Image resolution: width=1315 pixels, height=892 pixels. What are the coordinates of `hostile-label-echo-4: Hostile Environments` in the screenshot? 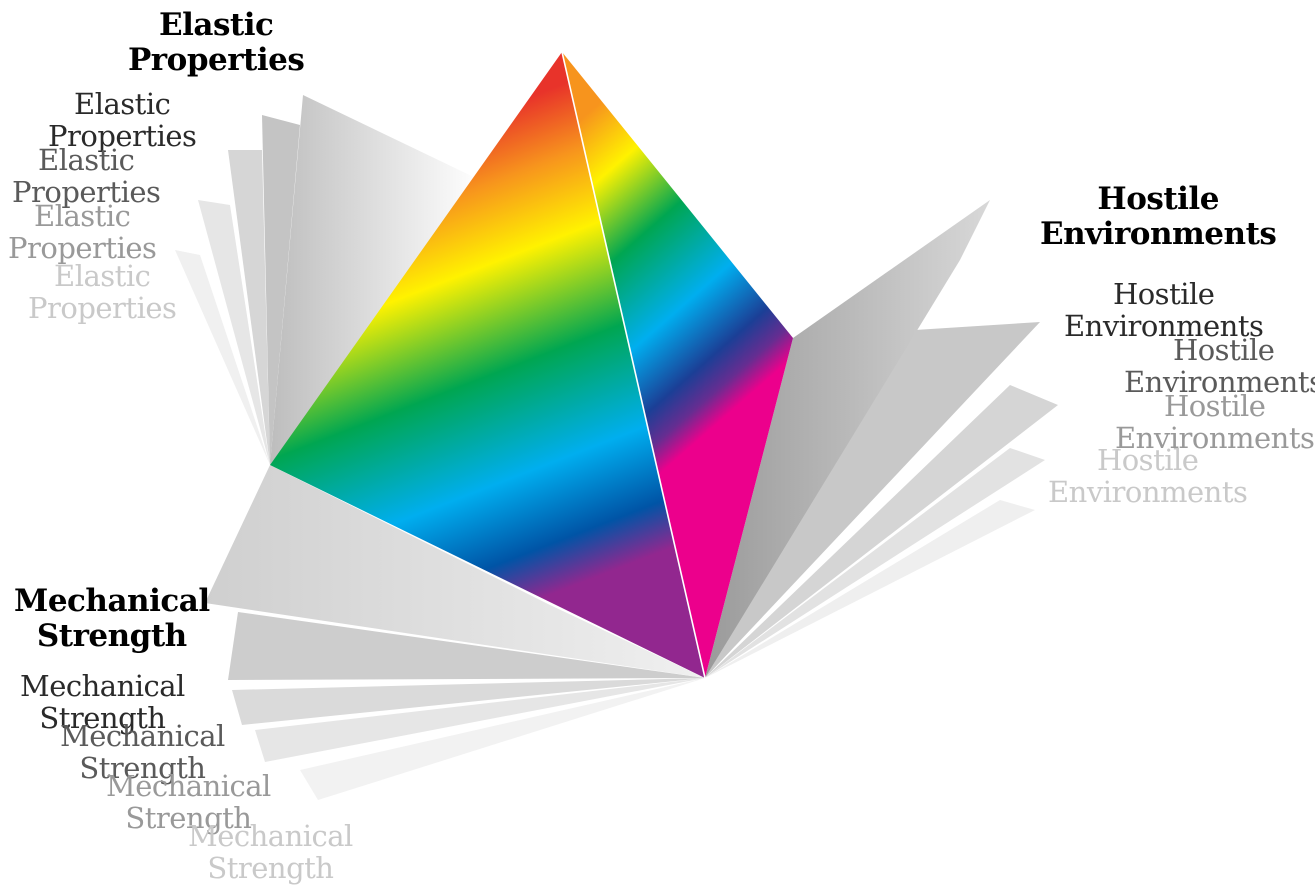 It's located at (1148, 476).